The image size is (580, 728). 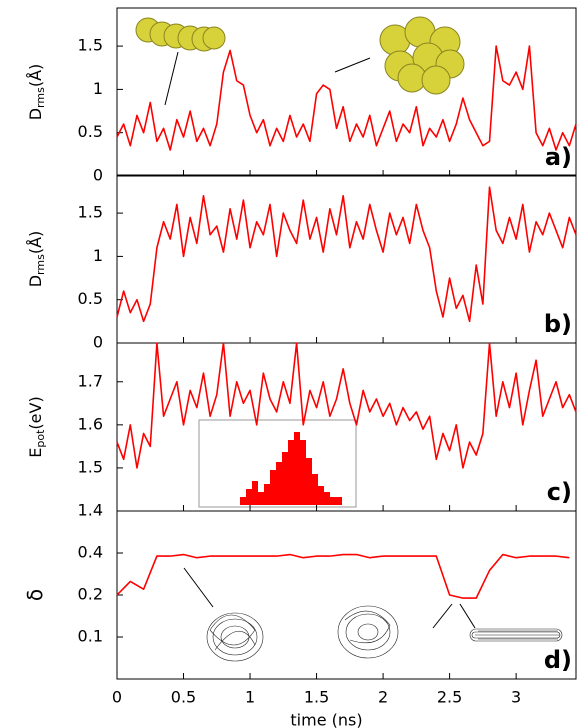 I want to click on y-axis-label: δ, so click(x=35, y=595).